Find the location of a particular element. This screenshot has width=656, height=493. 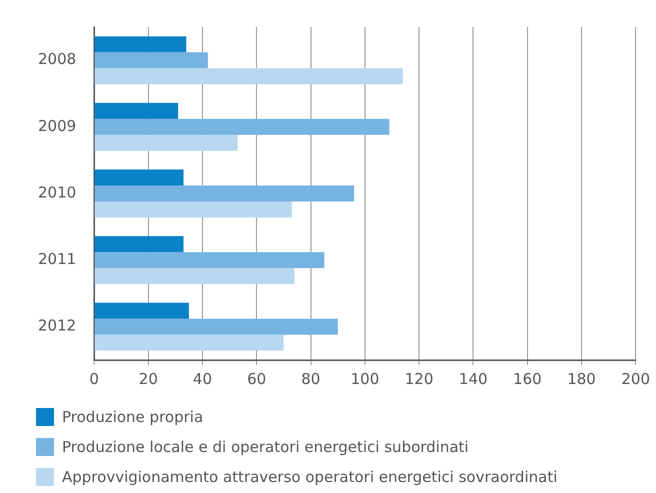

x-tick-label: 140 is located at coordinates (473, 379).